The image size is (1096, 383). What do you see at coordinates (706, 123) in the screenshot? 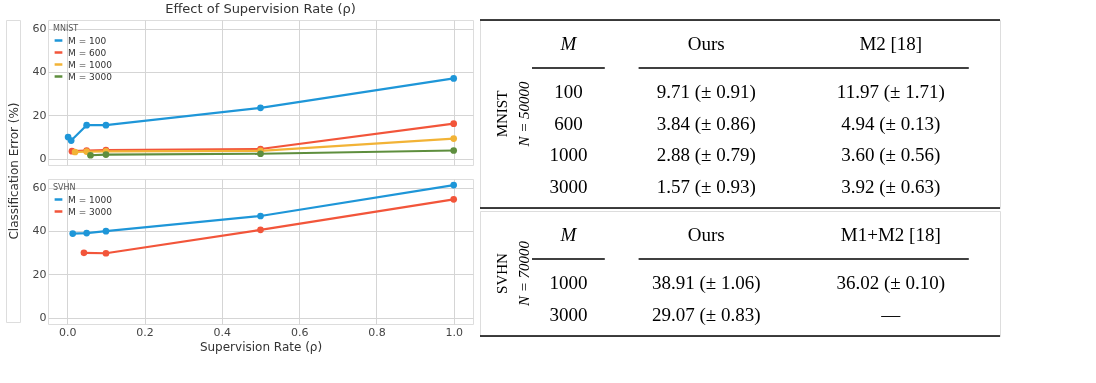
I see `text: 3.84 (± 0.86)` at bounding box center [706, 123].